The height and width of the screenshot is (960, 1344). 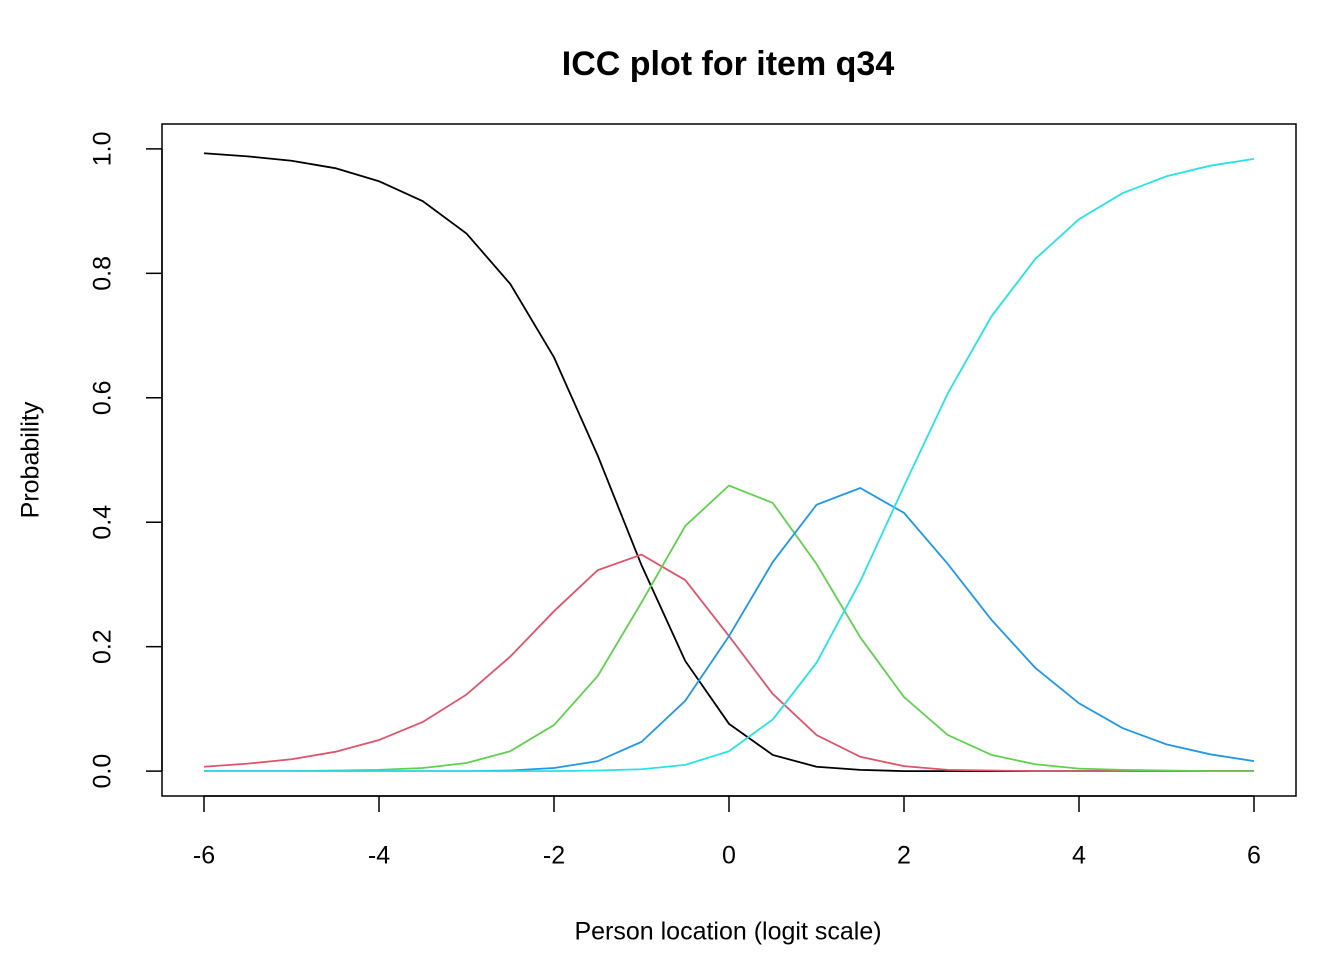 What do you see at coordinates (103, 273) in the screenshot?
I see `y-tick-label: 0.8` at bounding box center [103, 273].